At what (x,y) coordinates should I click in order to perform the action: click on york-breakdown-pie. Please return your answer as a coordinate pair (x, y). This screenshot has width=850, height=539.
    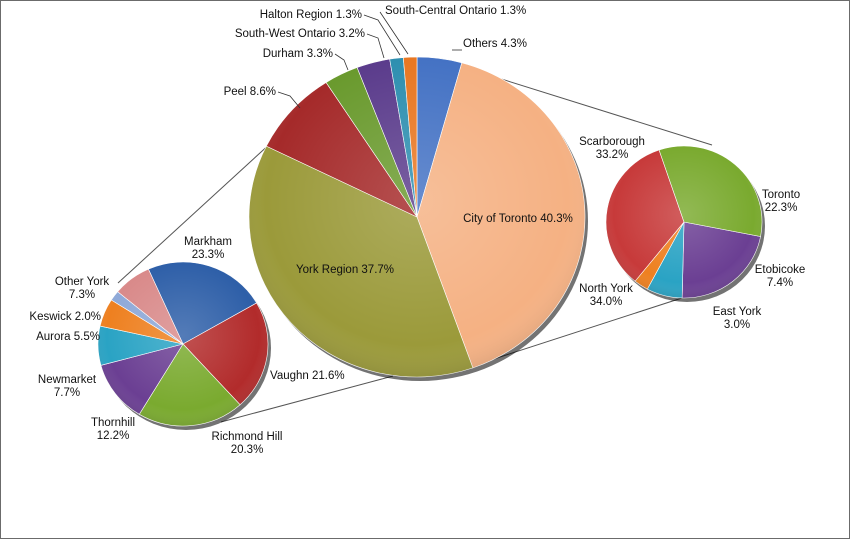
    Looking at the image, I should click on (184, 345).